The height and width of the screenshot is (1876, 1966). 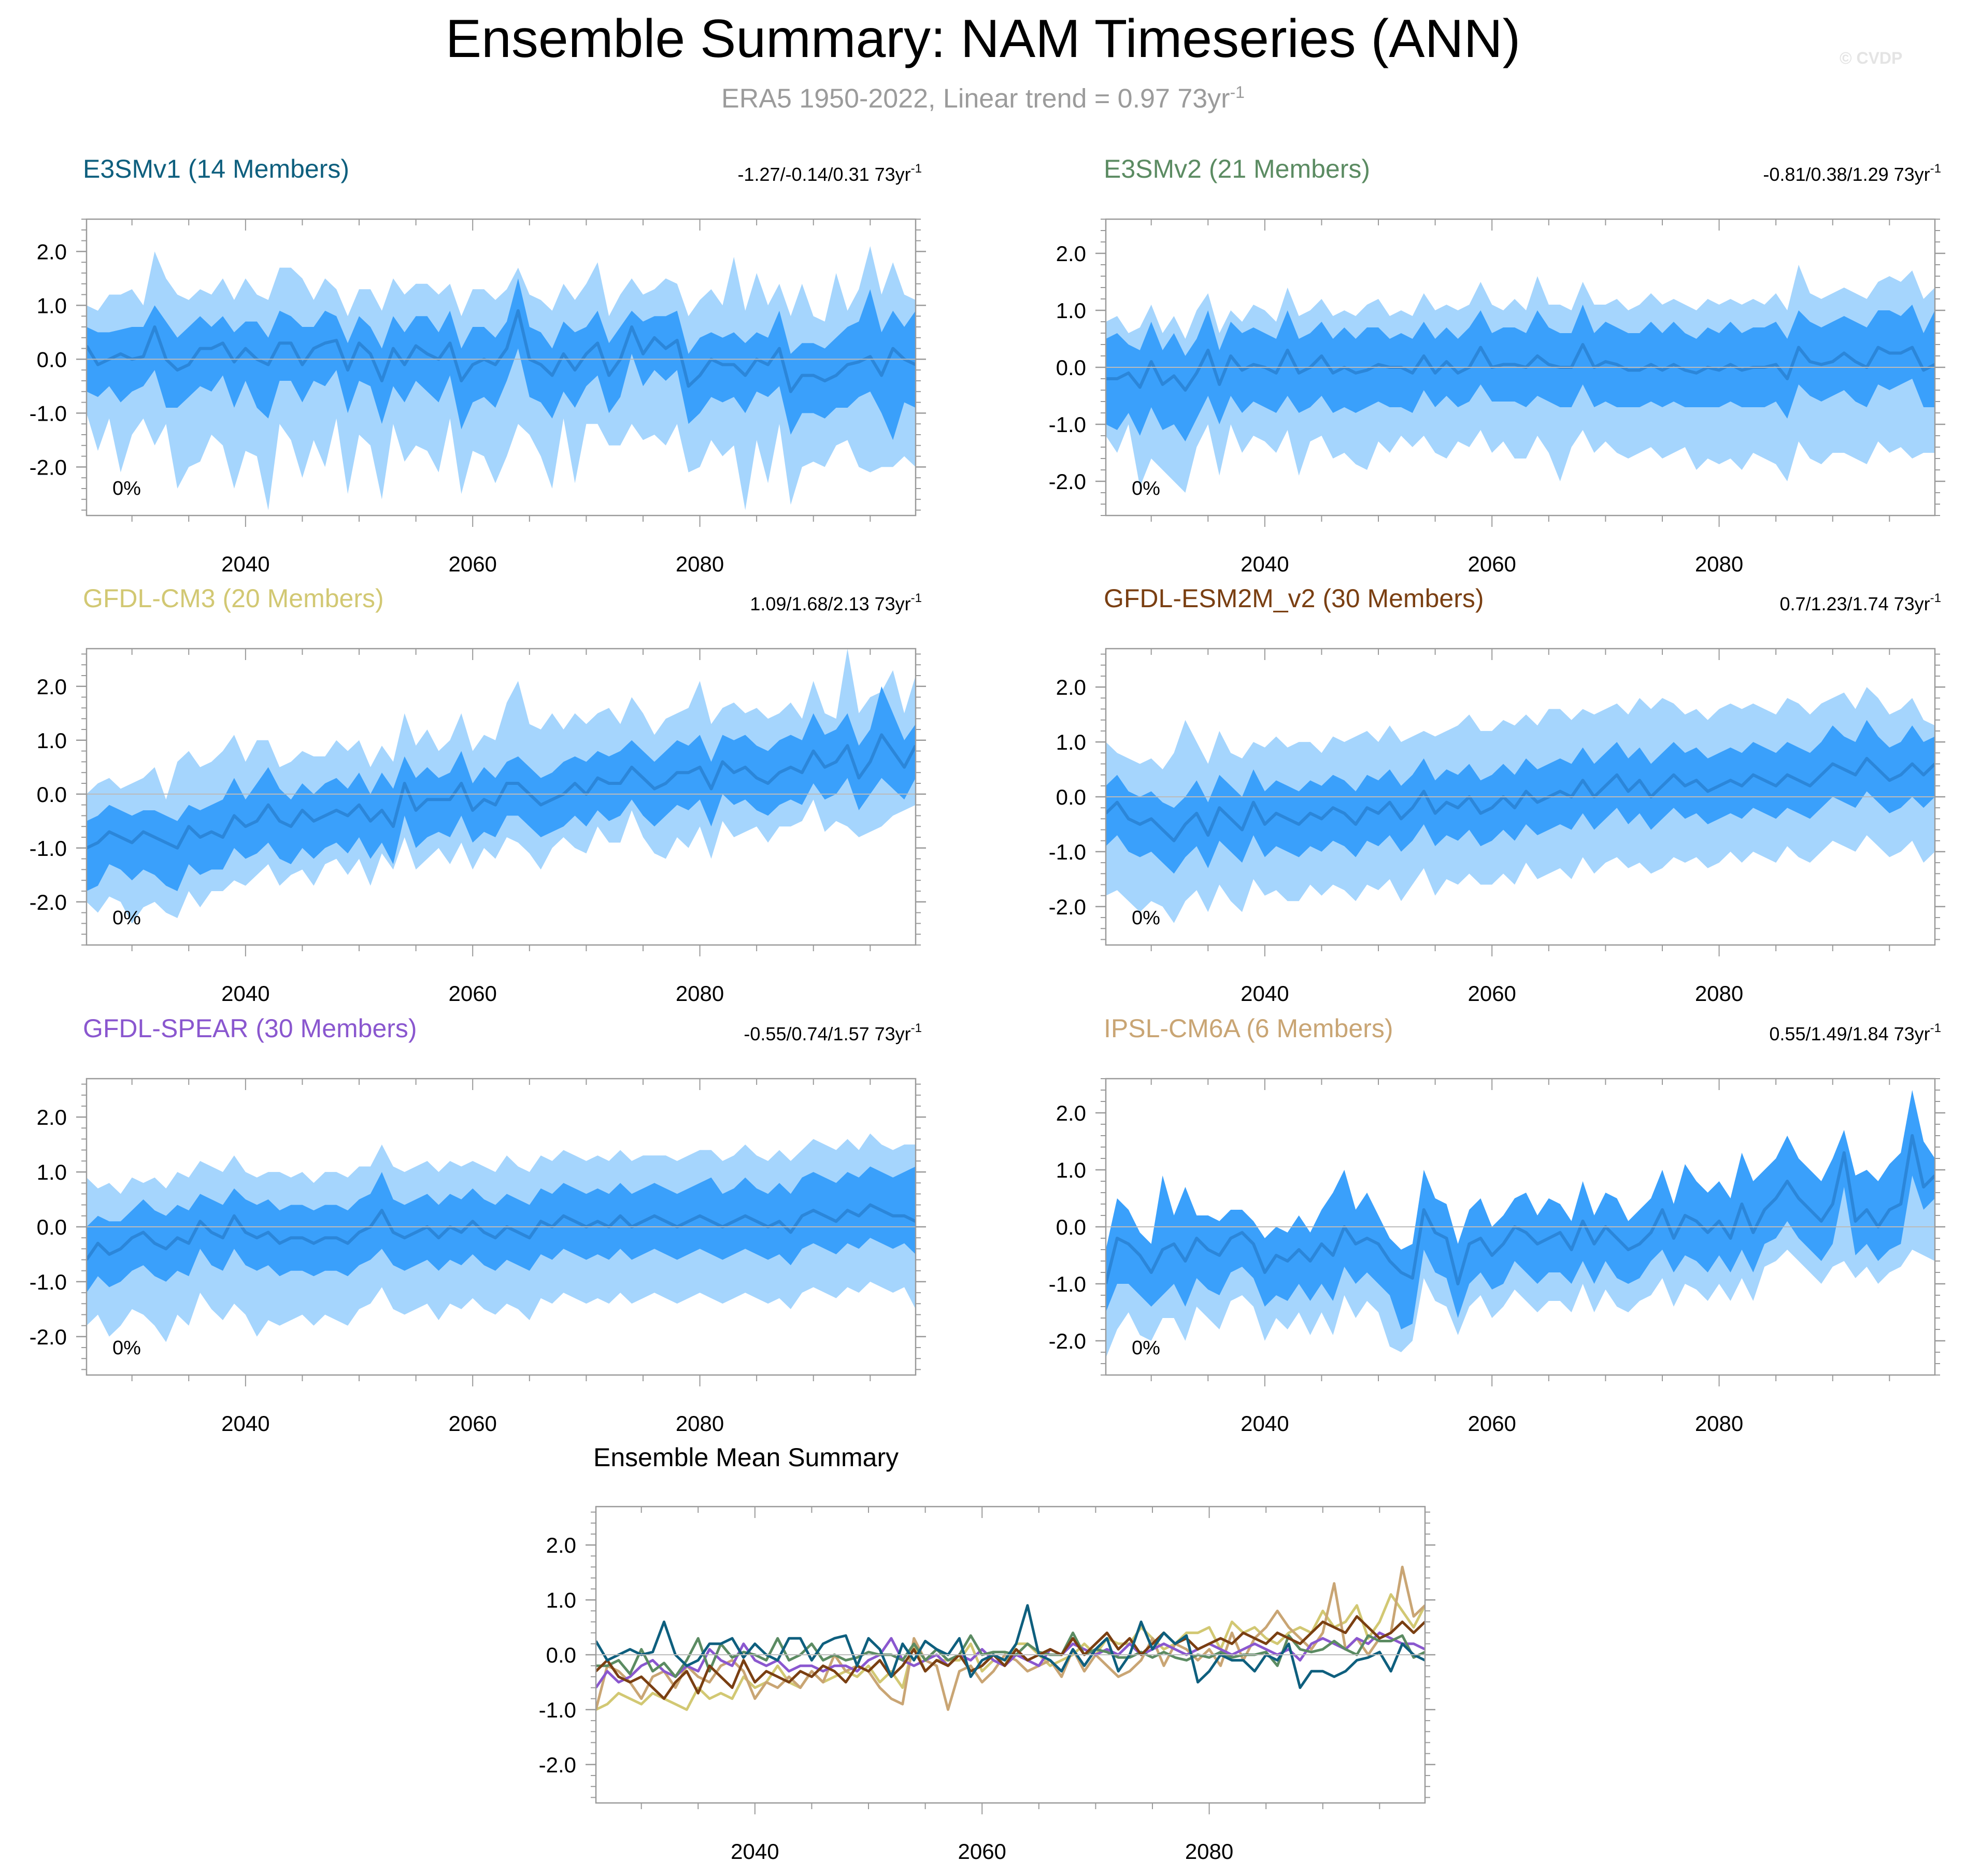 What do you see at coordinates (746, 1457) in the screenshot?
I see `panel-title: Ensemble Mean Summary` at bounding box center [746, 1457].